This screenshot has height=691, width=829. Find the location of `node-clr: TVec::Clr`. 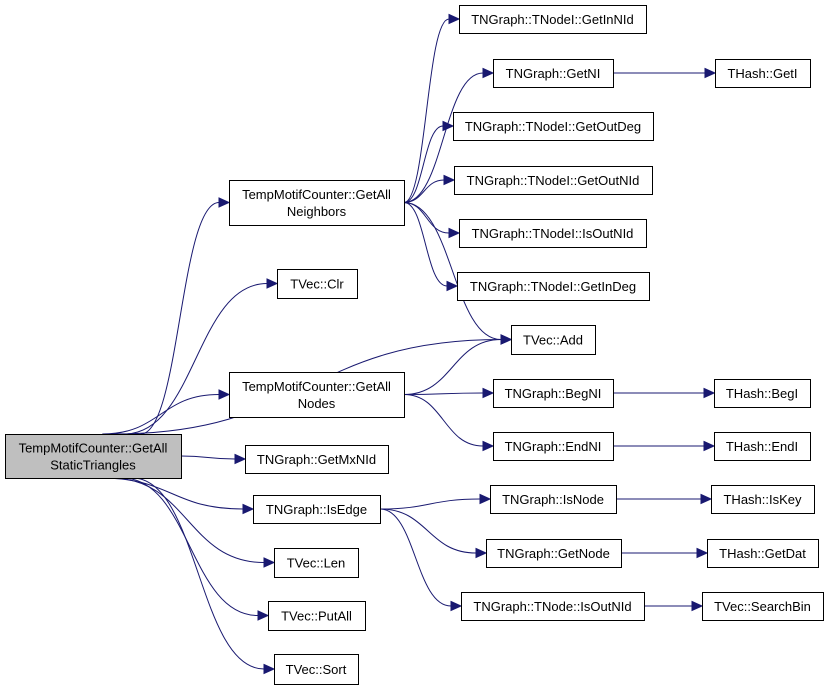

node-clr: TVec::Clr is located at coordinates (317, 284).